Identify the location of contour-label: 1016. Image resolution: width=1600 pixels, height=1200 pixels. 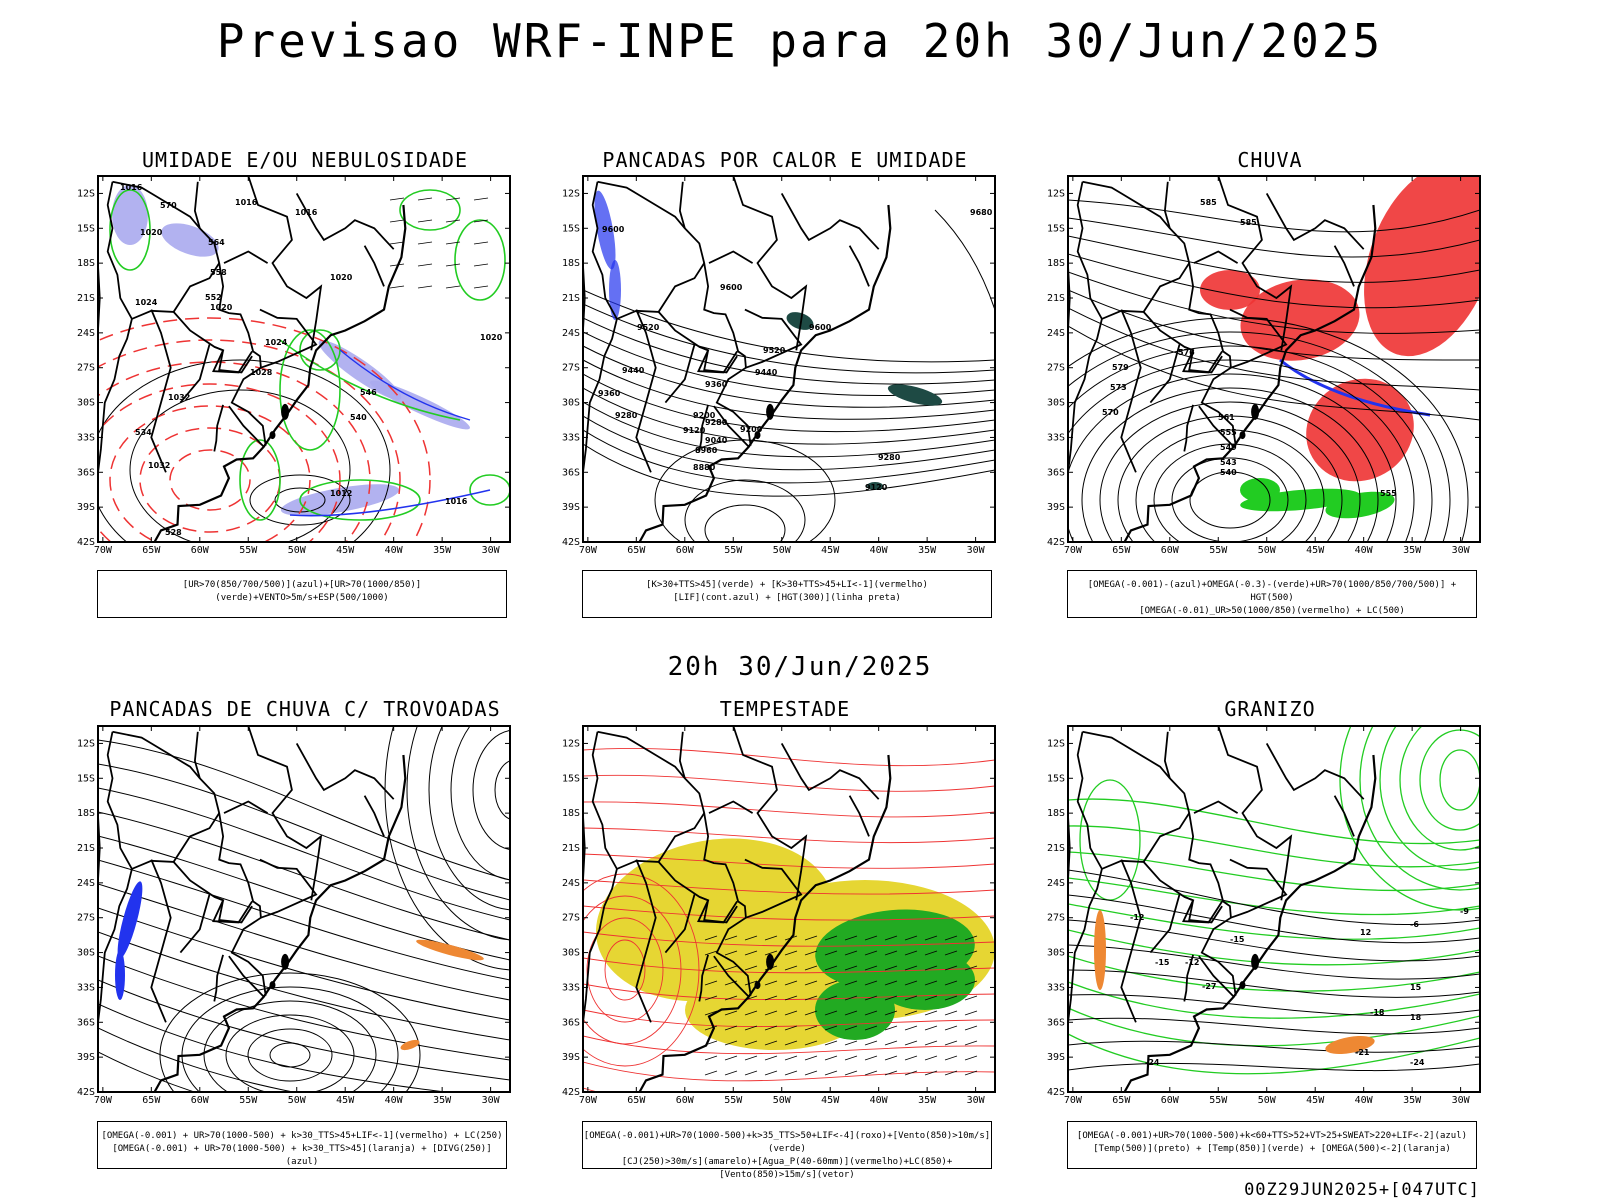
(456, 501).